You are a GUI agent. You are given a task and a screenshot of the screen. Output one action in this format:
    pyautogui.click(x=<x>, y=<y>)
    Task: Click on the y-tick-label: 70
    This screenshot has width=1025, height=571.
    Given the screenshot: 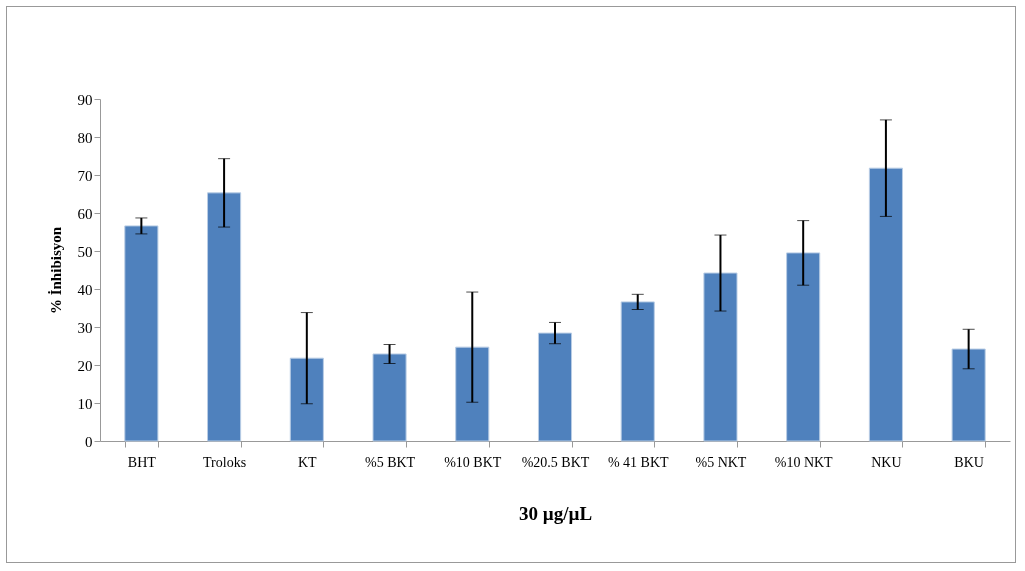 What is the action you would take?
    pyautogui.click(x=85, y=175)
    